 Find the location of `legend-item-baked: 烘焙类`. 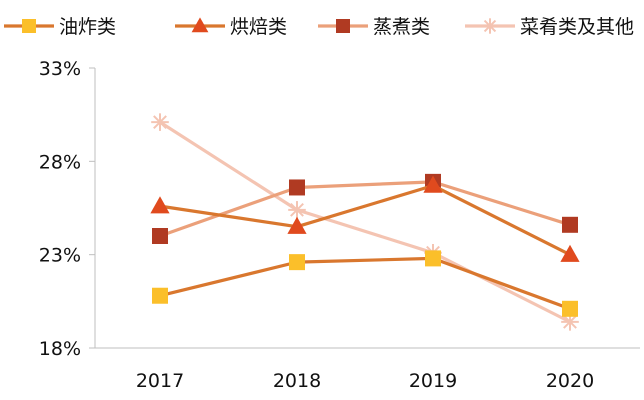

legend-item-baked: 烘焙类 is located at coordinates (231, 27).